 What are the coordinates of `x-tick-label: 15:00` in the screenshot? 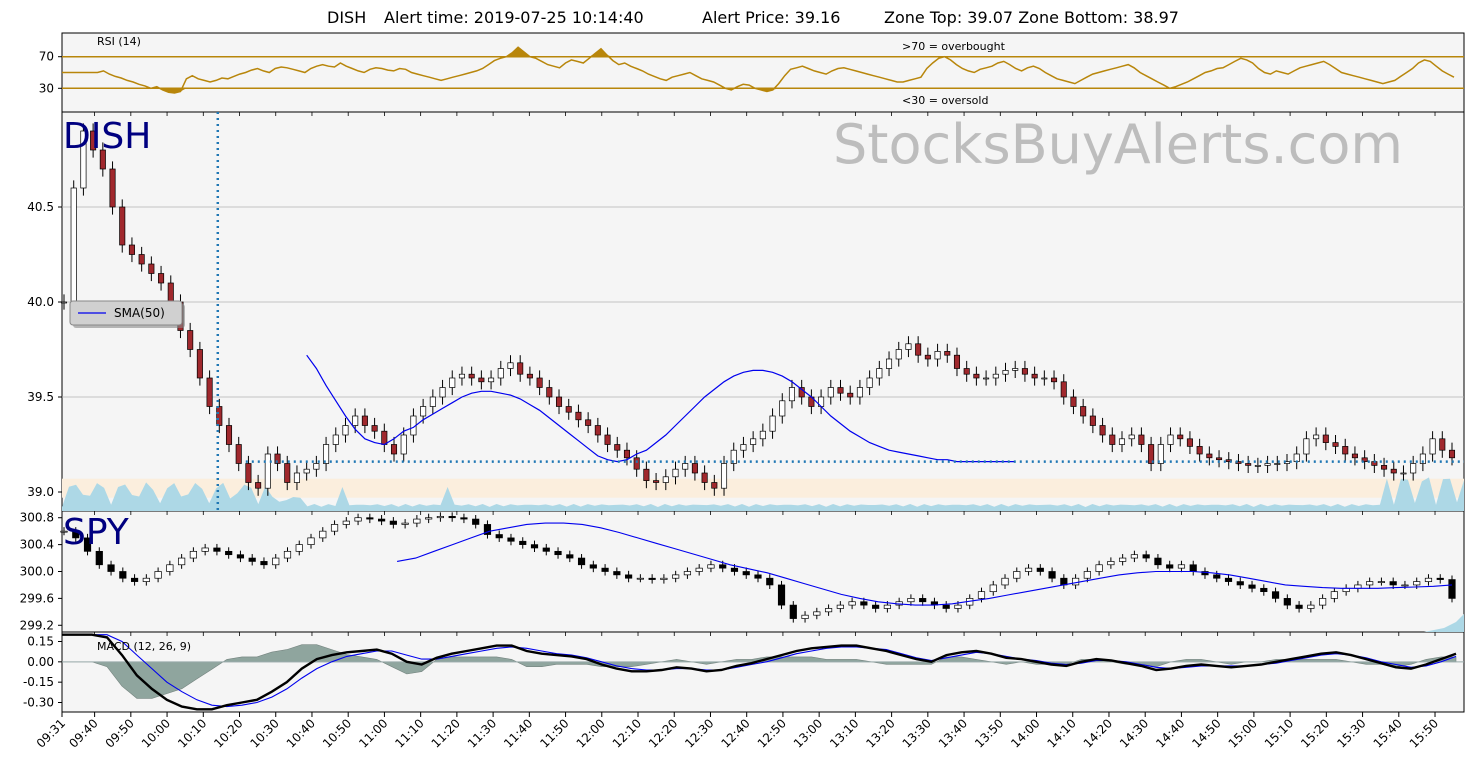 It's located at (1243, 733).